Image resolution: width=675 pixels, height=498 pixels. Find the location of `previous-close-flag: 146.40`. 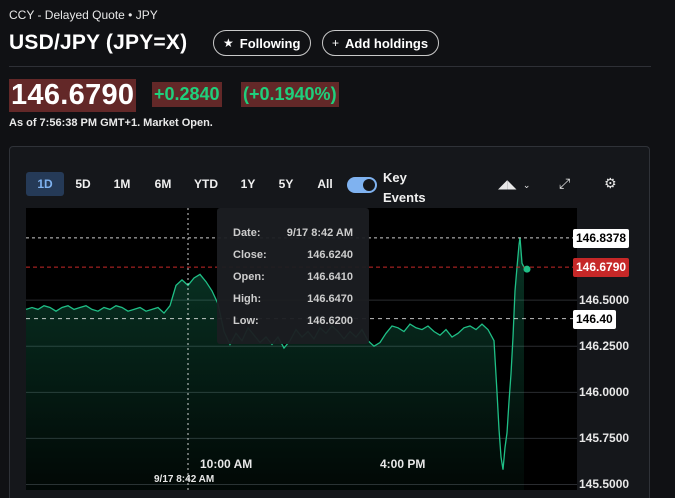

previous-close-flag: 146.40 is located at coordinates (594, 319).